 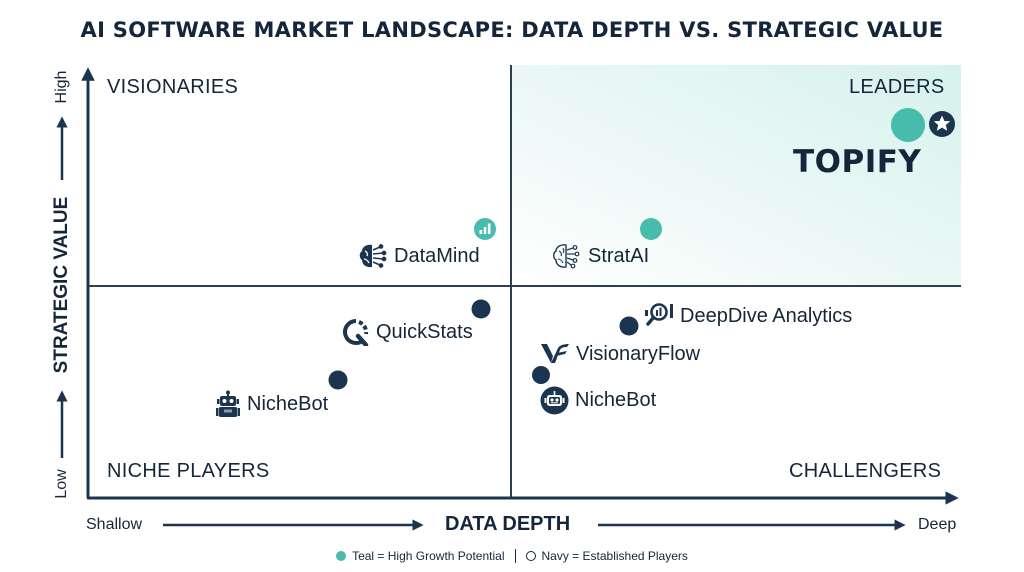 I want to click on quadrant-label-visionaries: VISIONARIES, so click(x=173, y=87).